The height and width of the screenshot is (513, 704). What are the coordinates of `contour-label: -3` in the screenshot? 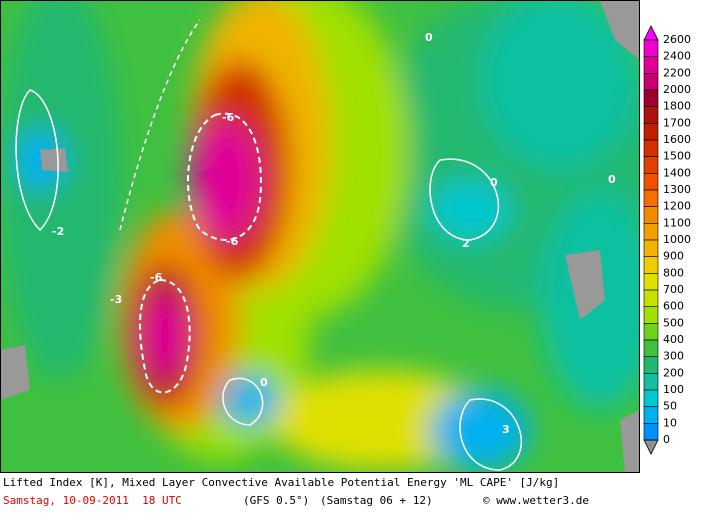 It's located at (116, 299).